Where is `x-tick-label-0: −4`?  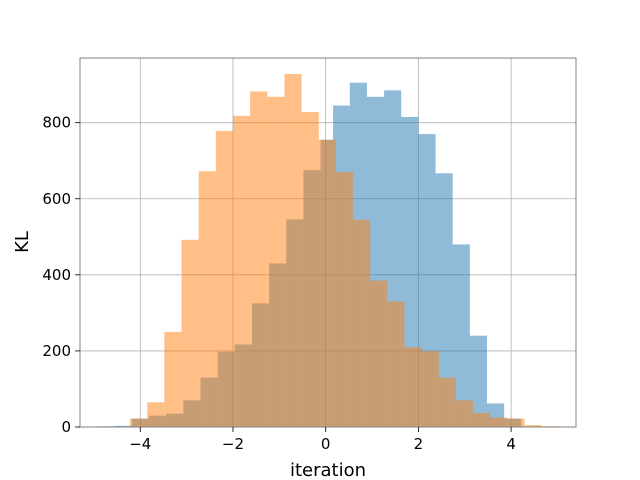 x-tick-label-0: −4 is located at coordinates (140, 444).